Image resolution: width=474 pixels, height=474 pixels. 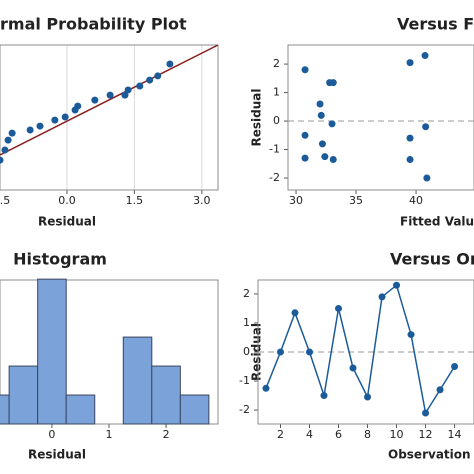 I want to click on panel-title: Versus Orc, so click(x=432, y=259).